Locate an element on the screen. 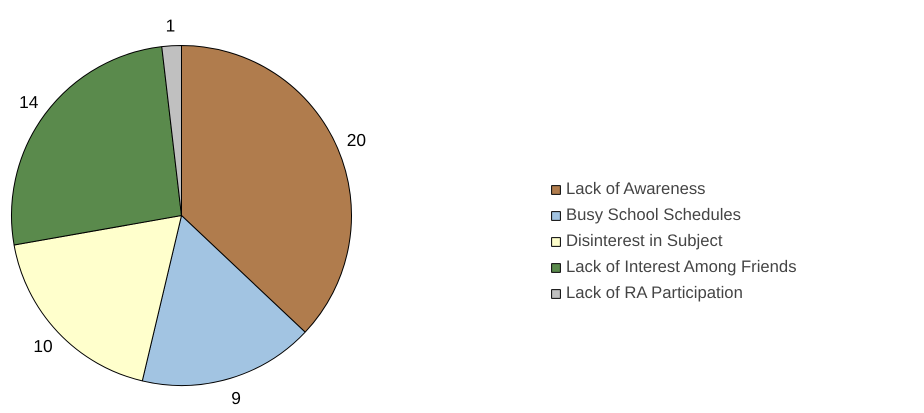 This screenshot has height=413, width=924. legend-label: Lack of Awareness is located at coordinates (636, 189).